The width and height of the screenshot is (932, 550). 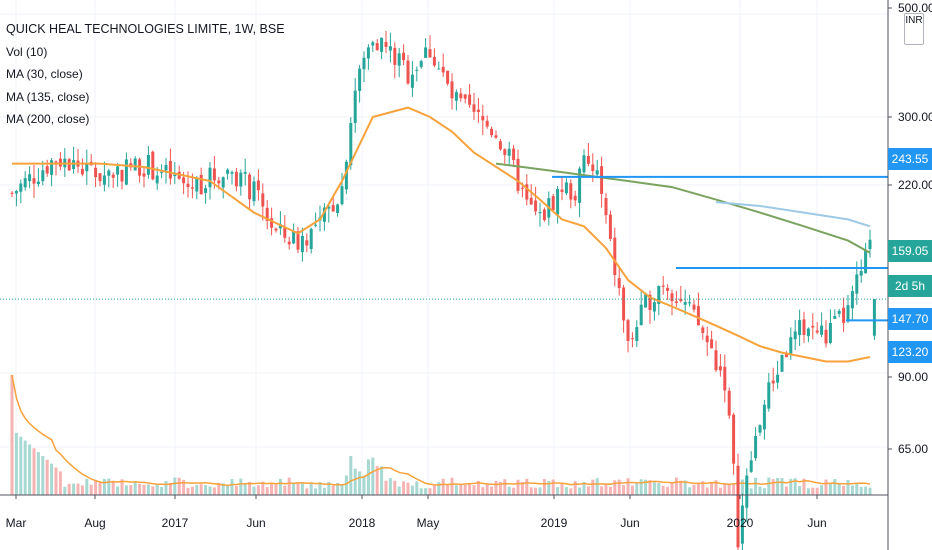 What do you see at coordinates (48, 119) in the screenshot?
I see `legend-ma200: MA (200, close)` at bounding box center [48, 119].